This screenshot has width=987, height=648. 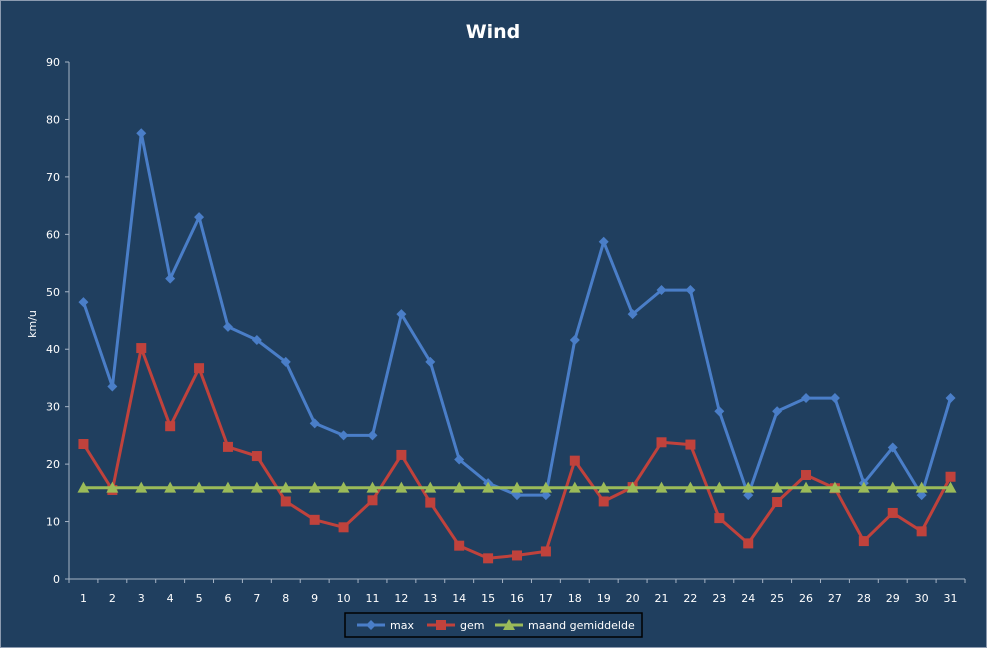 I want to click on x-tick-label: 27, so click(x=835, y=598).